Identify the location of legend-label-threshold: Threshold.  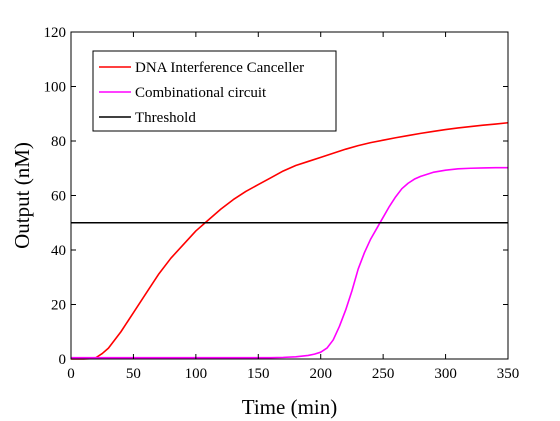
(165, 118).